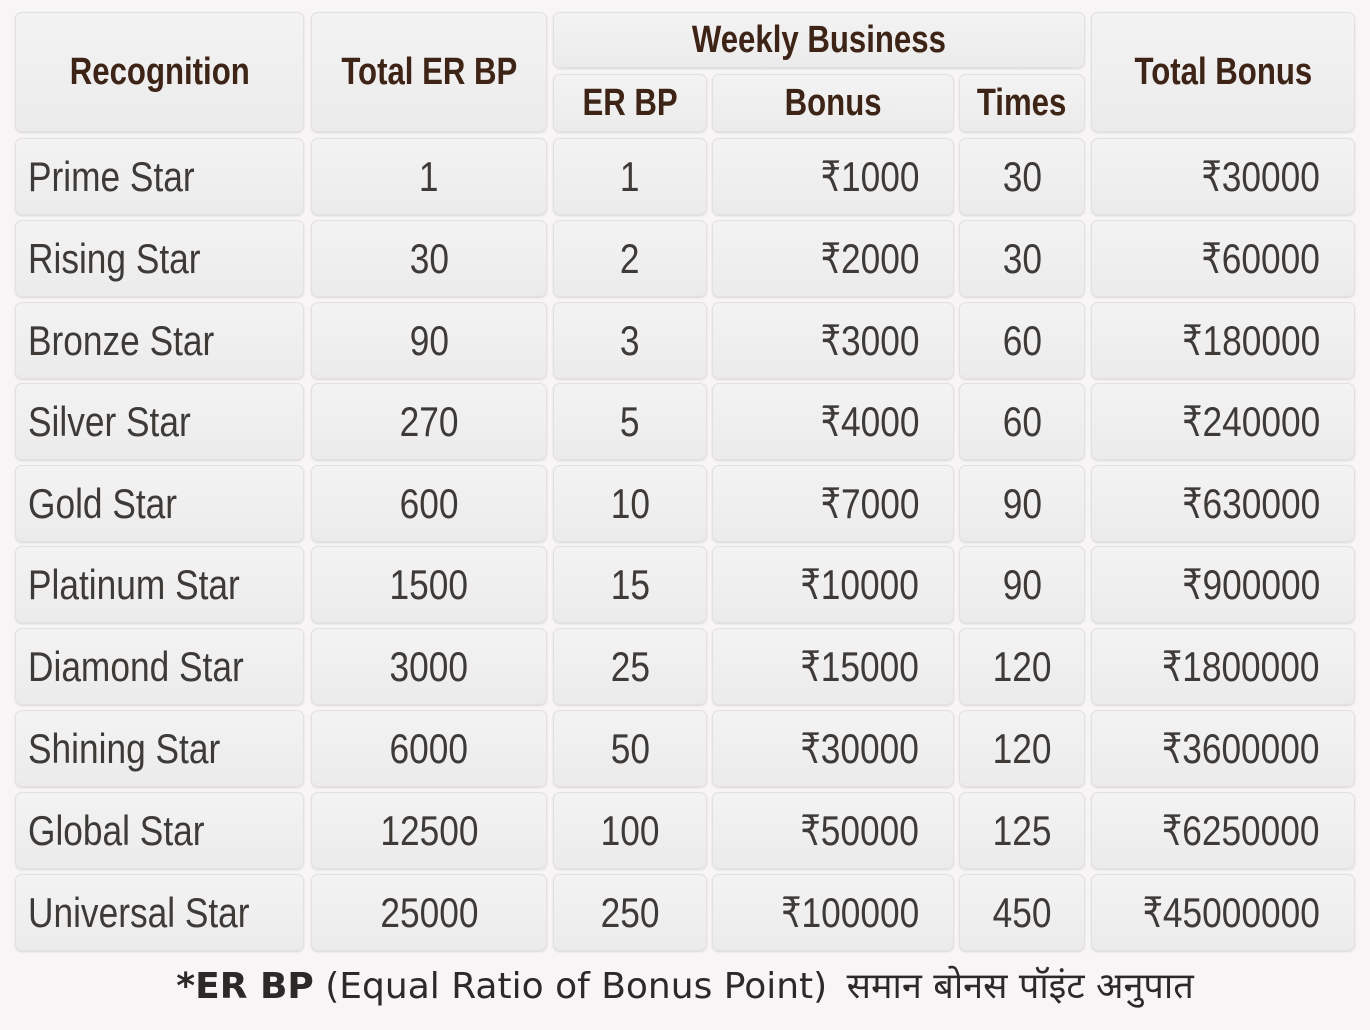 Image resolution: width=1370 pixels, height=1030 pixels. I want to click on cell-text: ₹1000, so click(869, 176).